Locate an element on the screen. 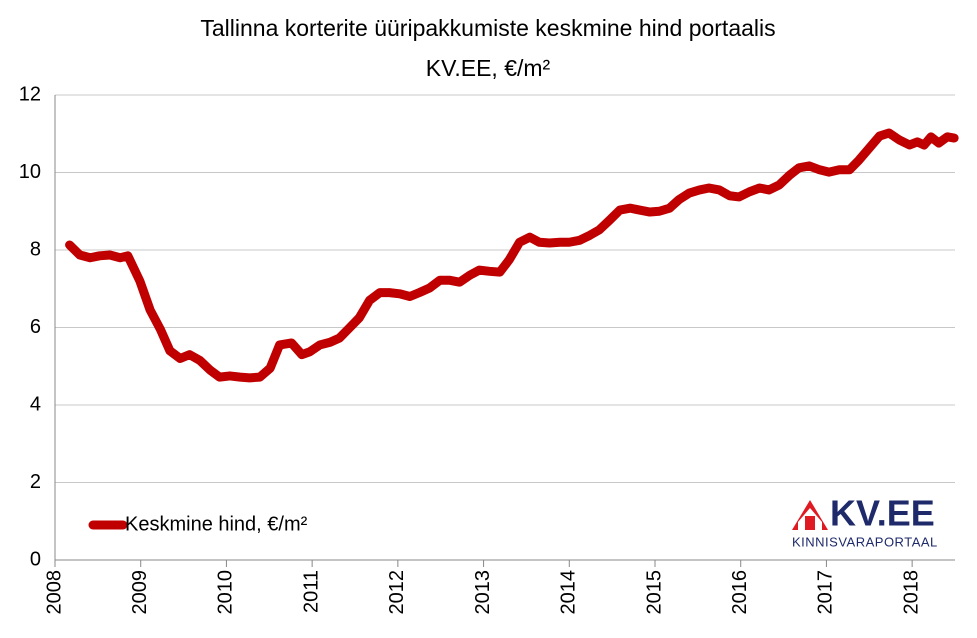  x-tick-label: 2016 is located at coordinates (740, 592).